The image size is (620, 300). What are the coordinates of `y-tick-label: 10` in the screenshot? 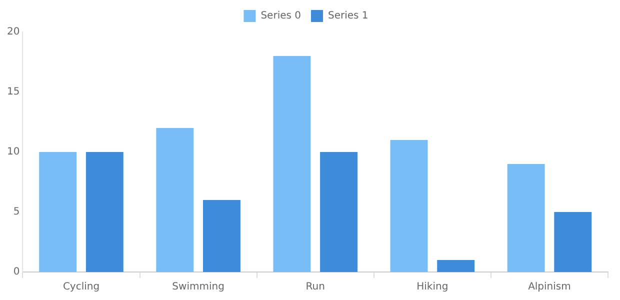 It's located at (13, 152).